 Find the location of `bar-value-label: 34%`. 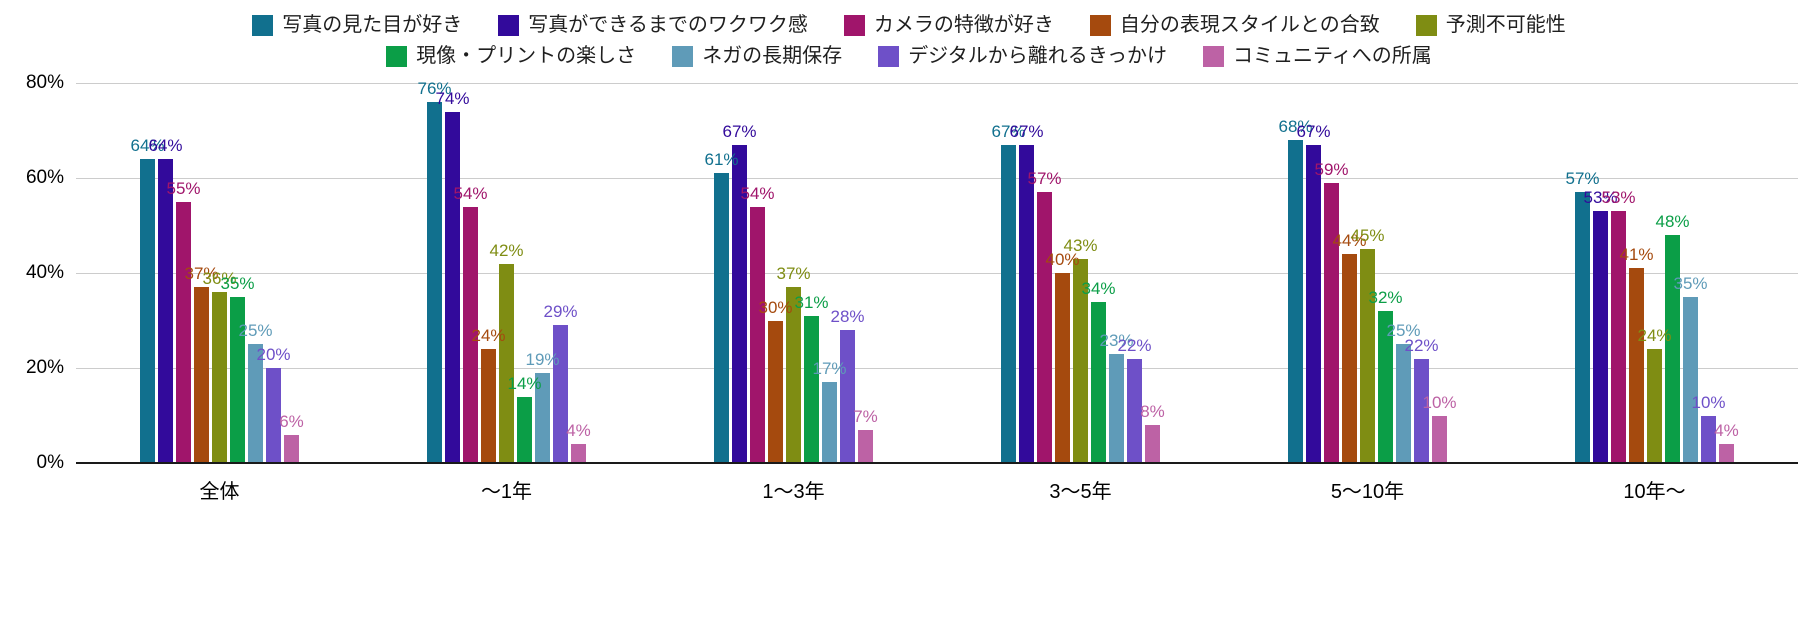

bar-value-label: 34% is located at coordinates (1098, 288).